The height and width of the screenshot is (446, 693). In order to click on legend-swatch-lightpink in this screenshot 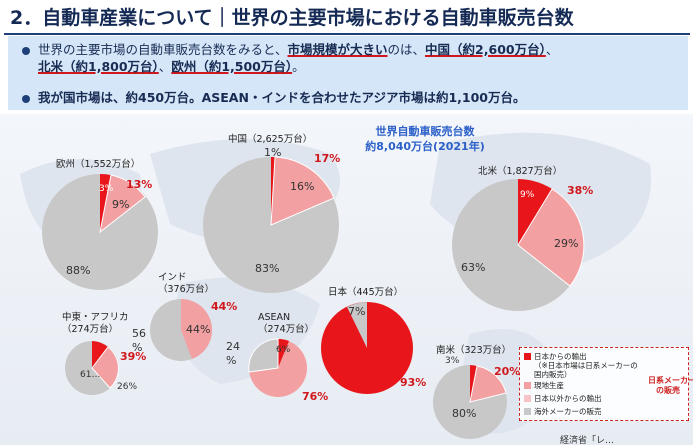, I will do `click(527, 398)`.